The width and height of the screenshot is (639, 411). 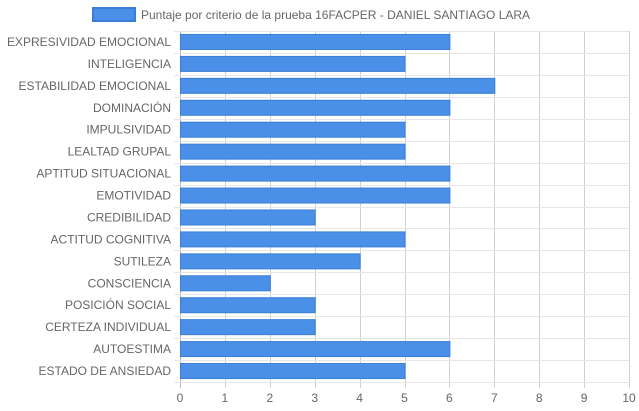 What do you see at coordinates (132, 107) in the screenshot?
I see `y-tick-label: DOMINACIÓN` at bounding box center [132, 107].